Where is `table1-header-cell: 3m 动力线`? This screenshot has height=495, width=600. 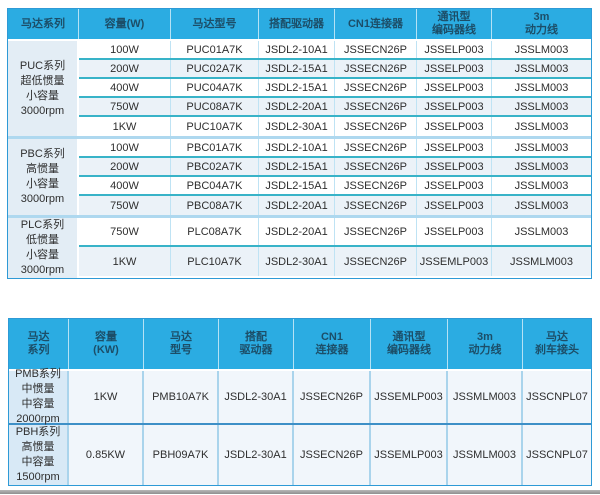 table1-header-cell: 3m 动力线 is located at coordinates (541, 23).